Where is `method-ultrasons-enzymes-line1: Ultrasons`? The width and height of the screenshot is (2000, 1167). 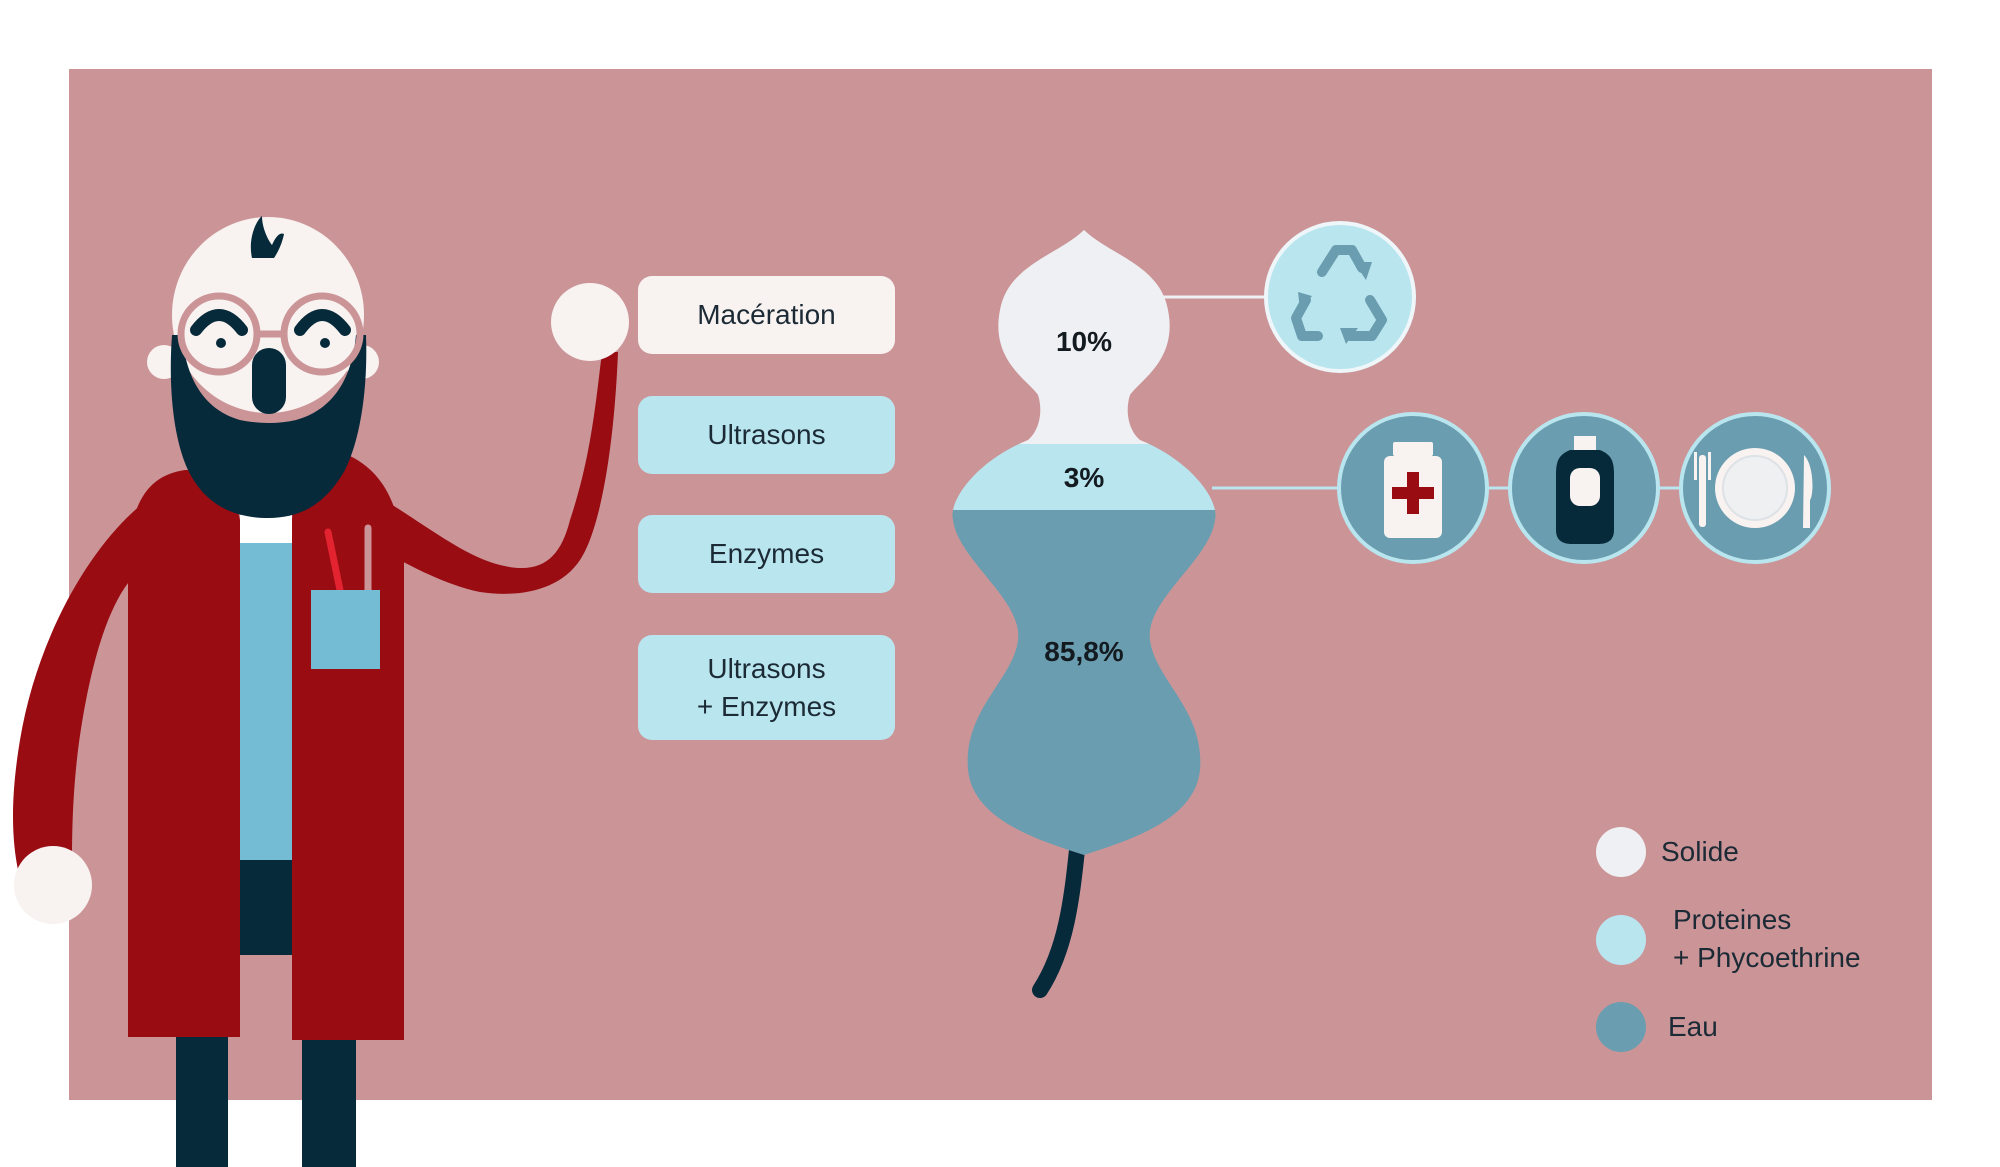 method-ultrasons-enzymes-line1: Ultrasons is located at coordinates (766, 668).